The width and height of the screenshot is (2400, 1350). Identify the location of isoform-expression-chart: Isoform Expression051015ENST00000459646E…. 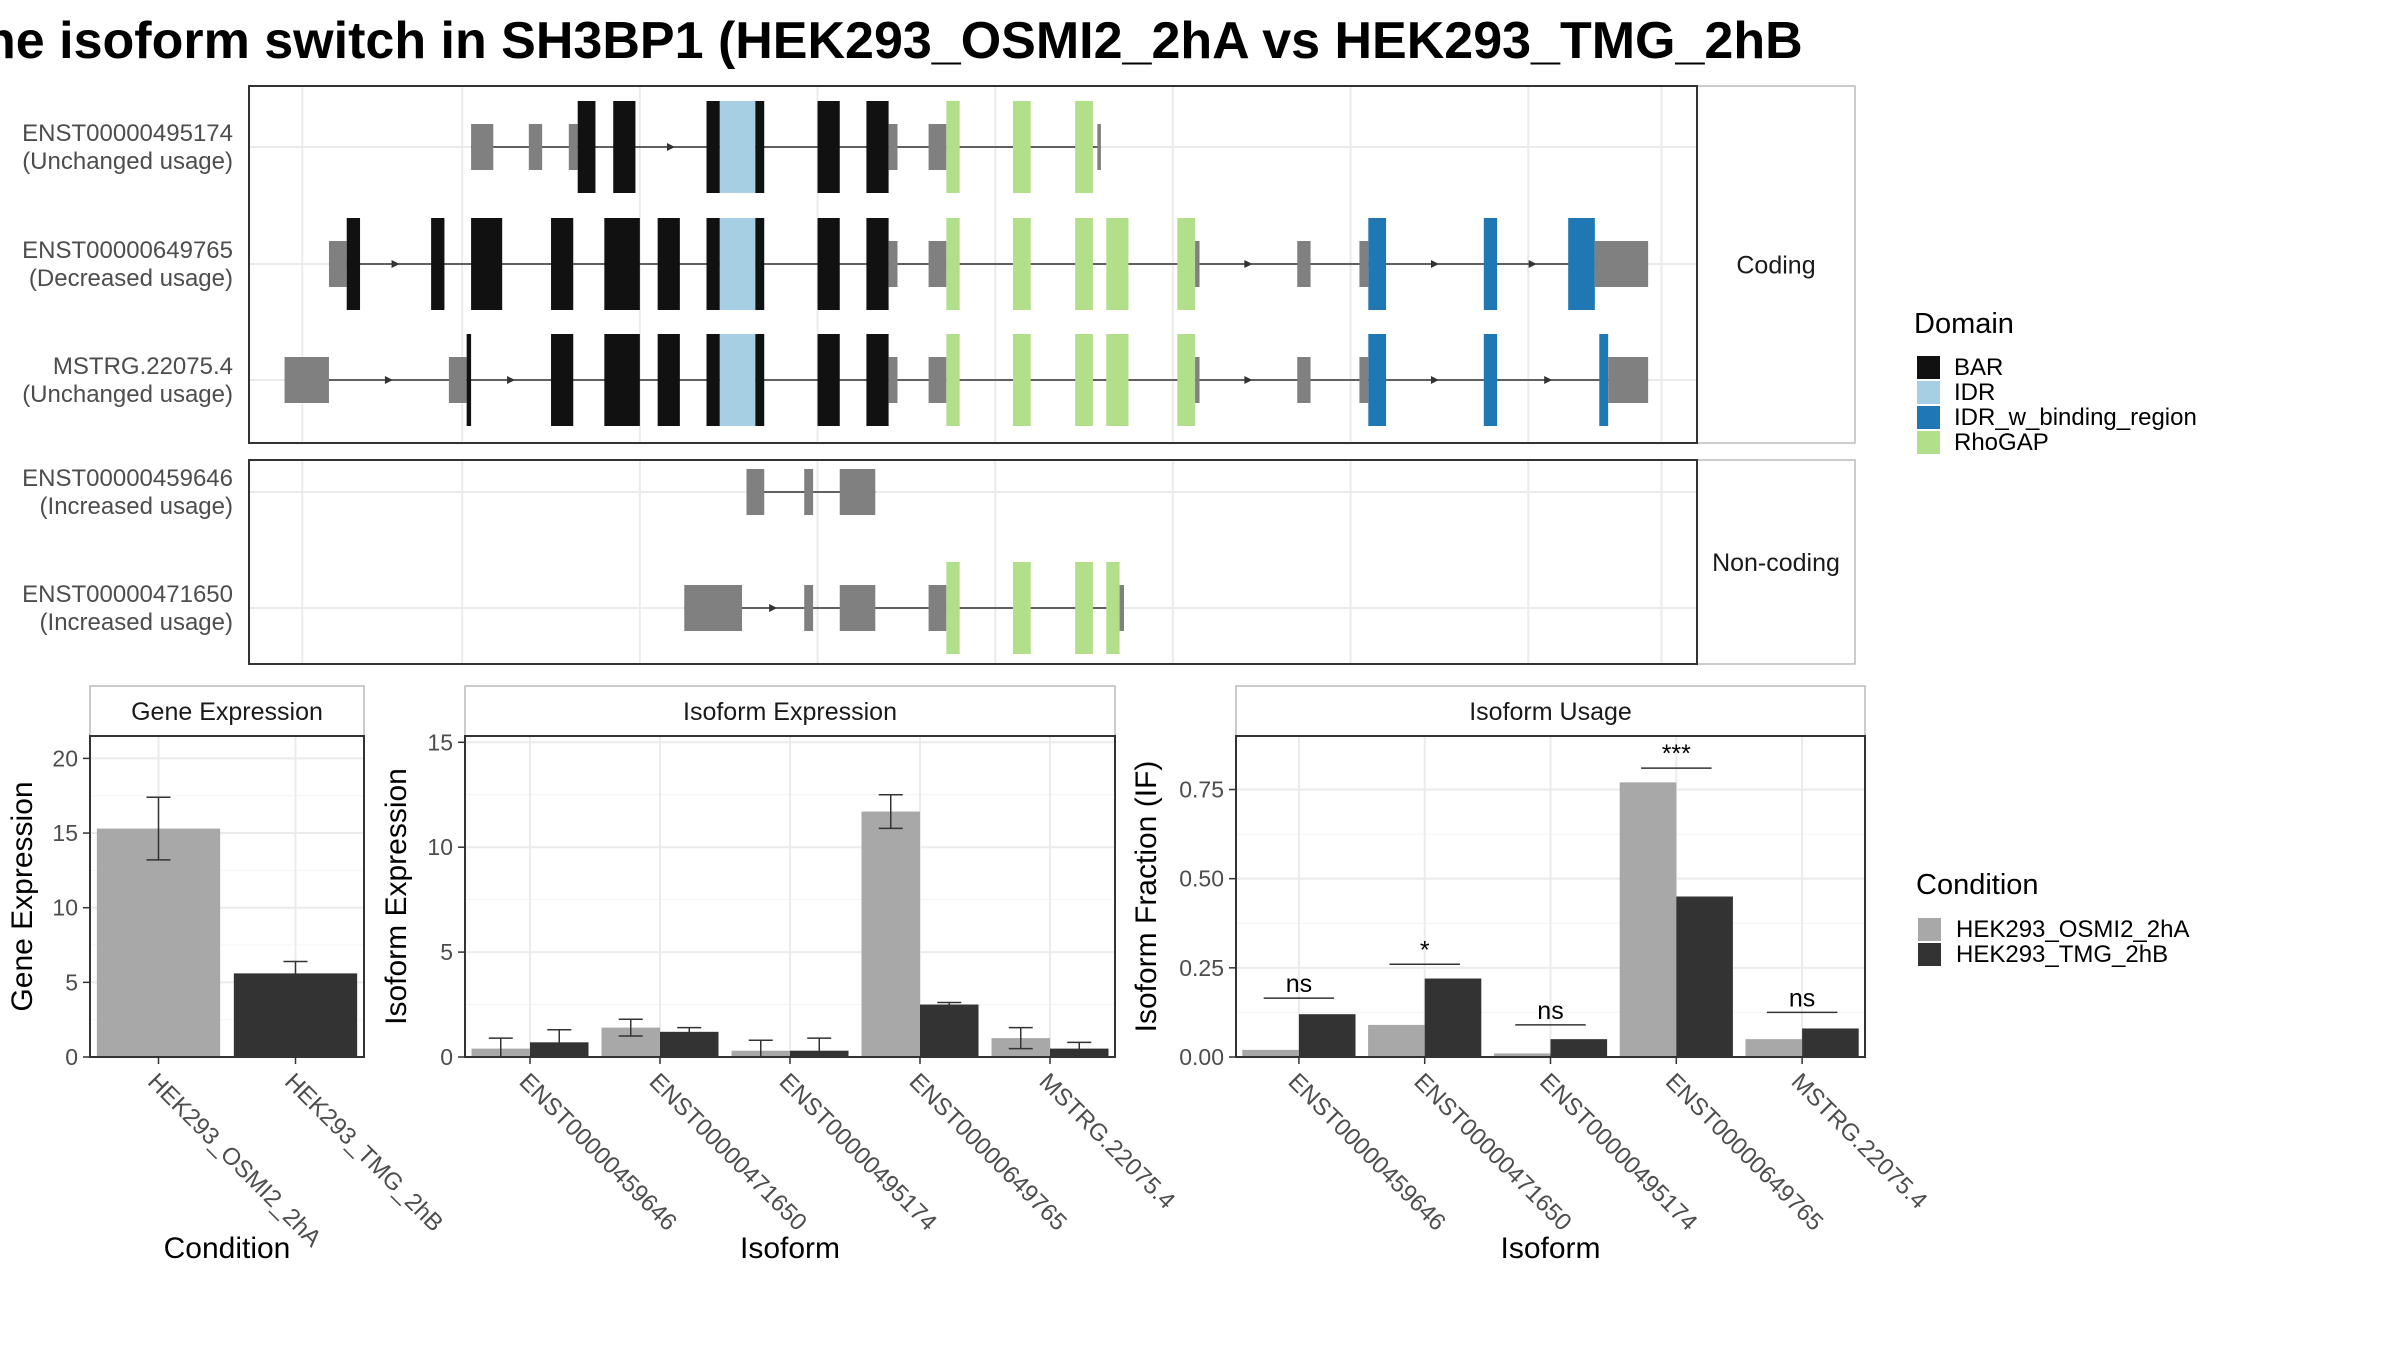
(780, 975).